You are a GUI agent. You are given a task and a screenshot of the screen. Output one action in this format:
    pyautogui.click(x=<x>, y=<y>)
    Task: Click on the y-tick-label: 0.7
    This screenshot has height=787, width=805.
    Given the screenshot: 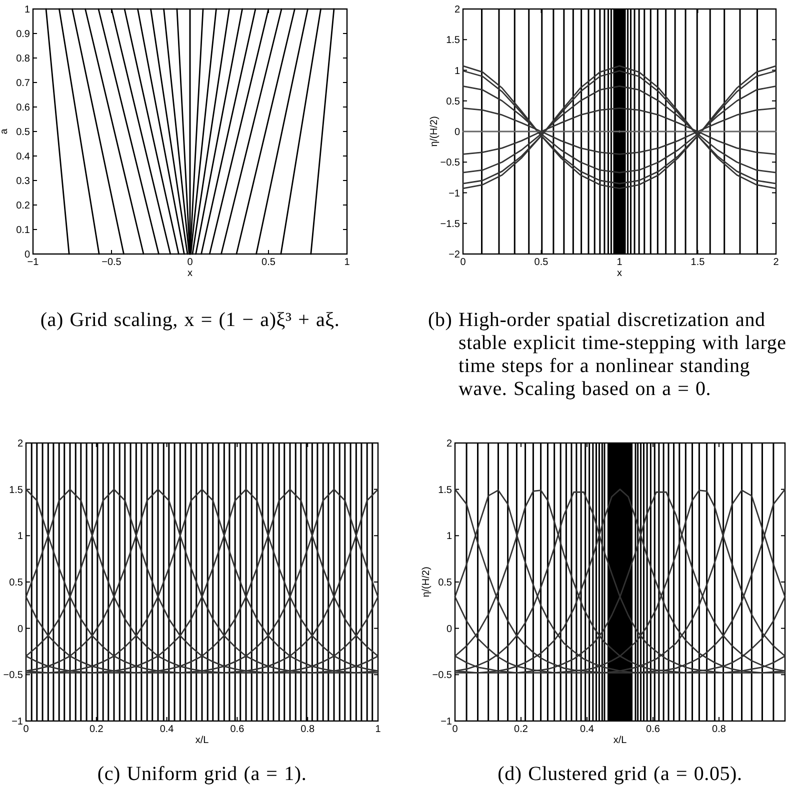 What is the action you would take?
    pyautogui.click(x=23, y=83)
    